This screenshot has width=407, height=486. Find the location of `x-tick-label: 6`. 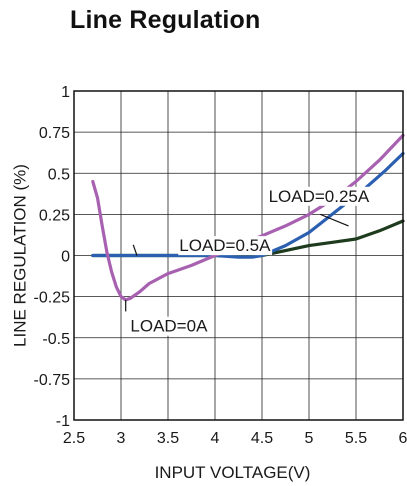

x-tick-label: 6 is located at coordinates (403, 438).